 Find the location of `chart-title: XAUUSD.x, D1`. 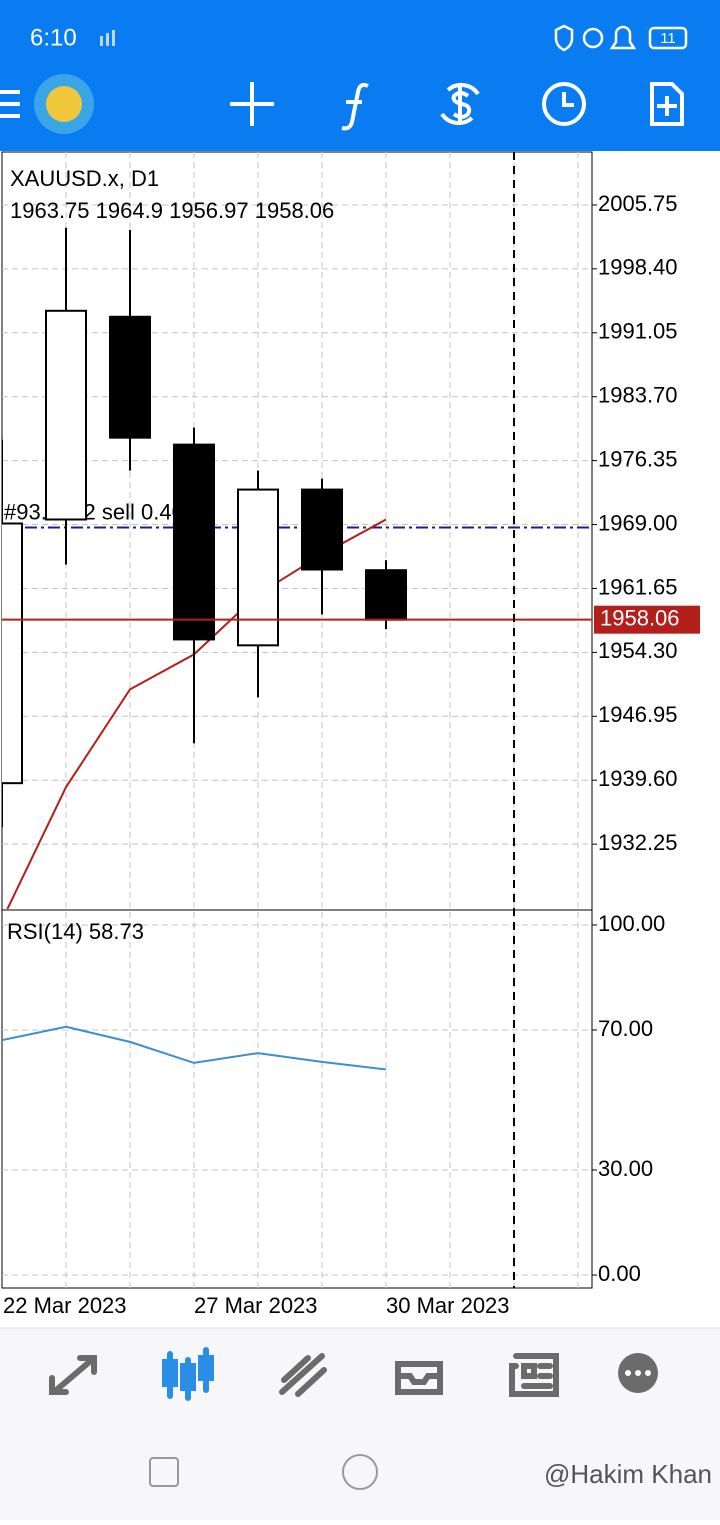

chart-title: XAUUSD.x, D1 is located at coordinates (84, 178).